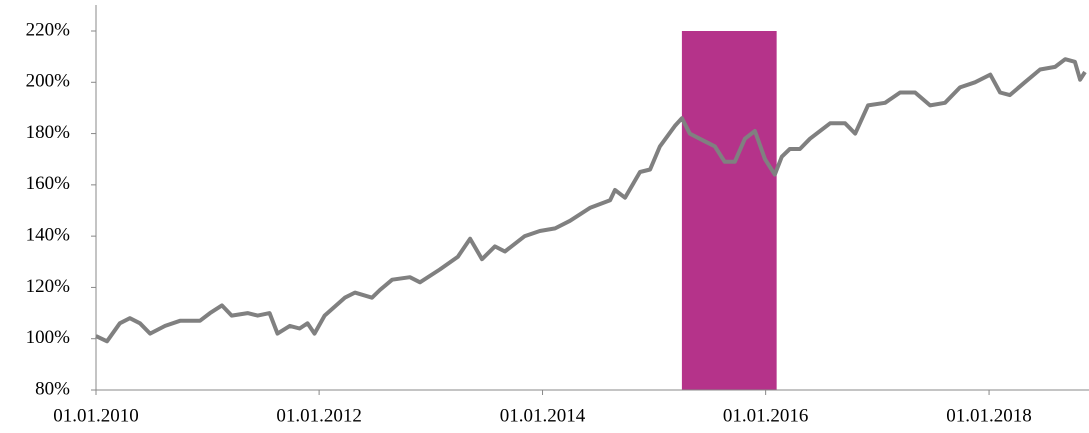 This screenshot has height=433, width=1089. Describe the element at coordinates (96, 415) in the screenshot. I see `x-tick-label: 01.01.2010` at that location.